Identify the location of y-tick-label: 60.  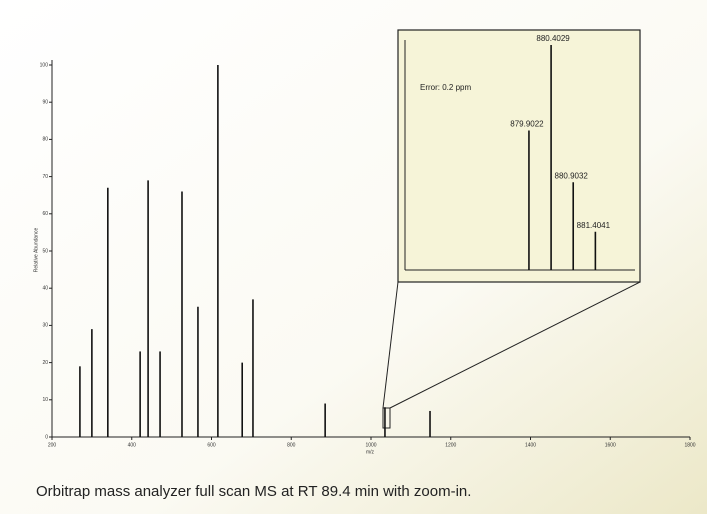
(45, 214).